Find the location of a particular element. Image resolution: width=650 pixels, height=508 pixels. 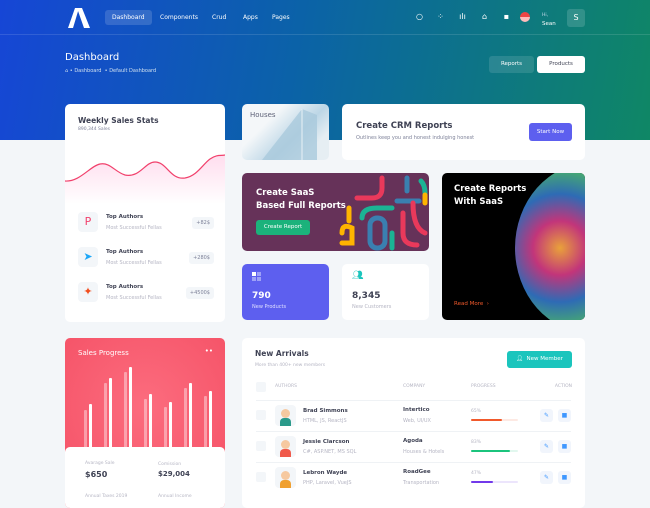

breadcrumb: ⌂ • Dashboard • Default Dashboard is located at coordinates (111, 71).